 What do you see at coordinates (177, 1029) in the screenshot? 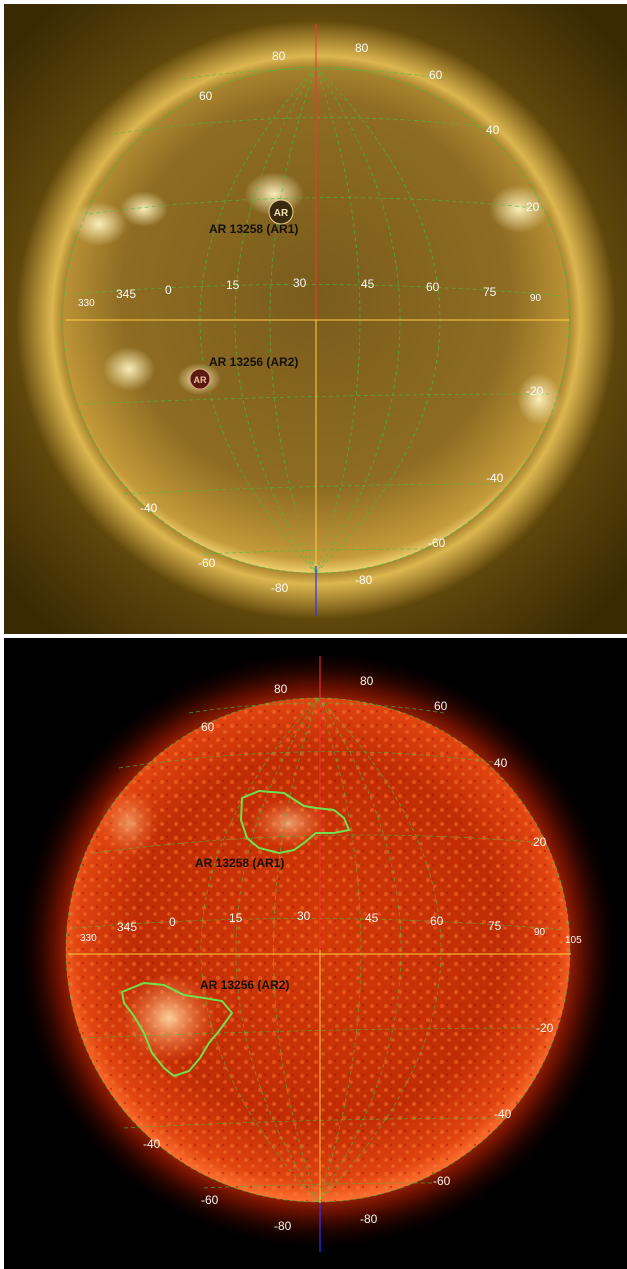
I see `bottom-ar2-contour` at bounding box center [177, 1029].